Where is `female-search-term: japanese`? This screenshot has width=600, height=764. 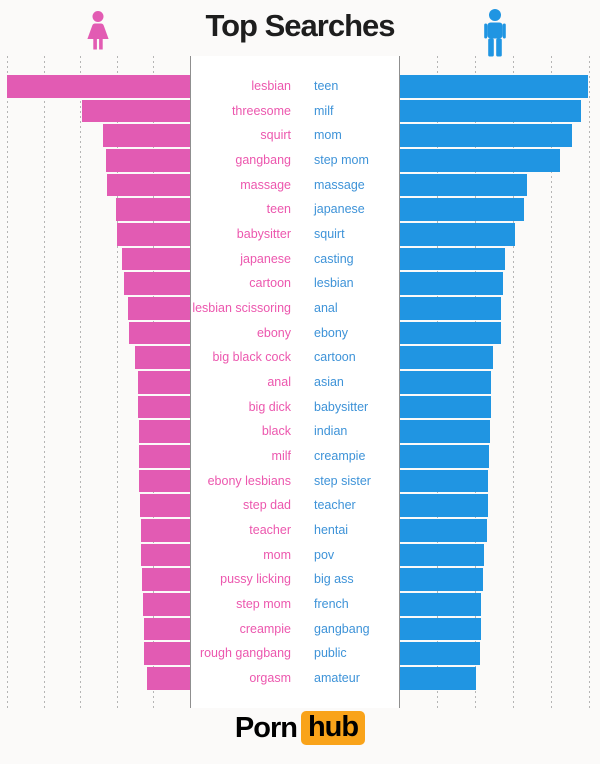
female-search-term: japanese is located at coordinates (265, 258).